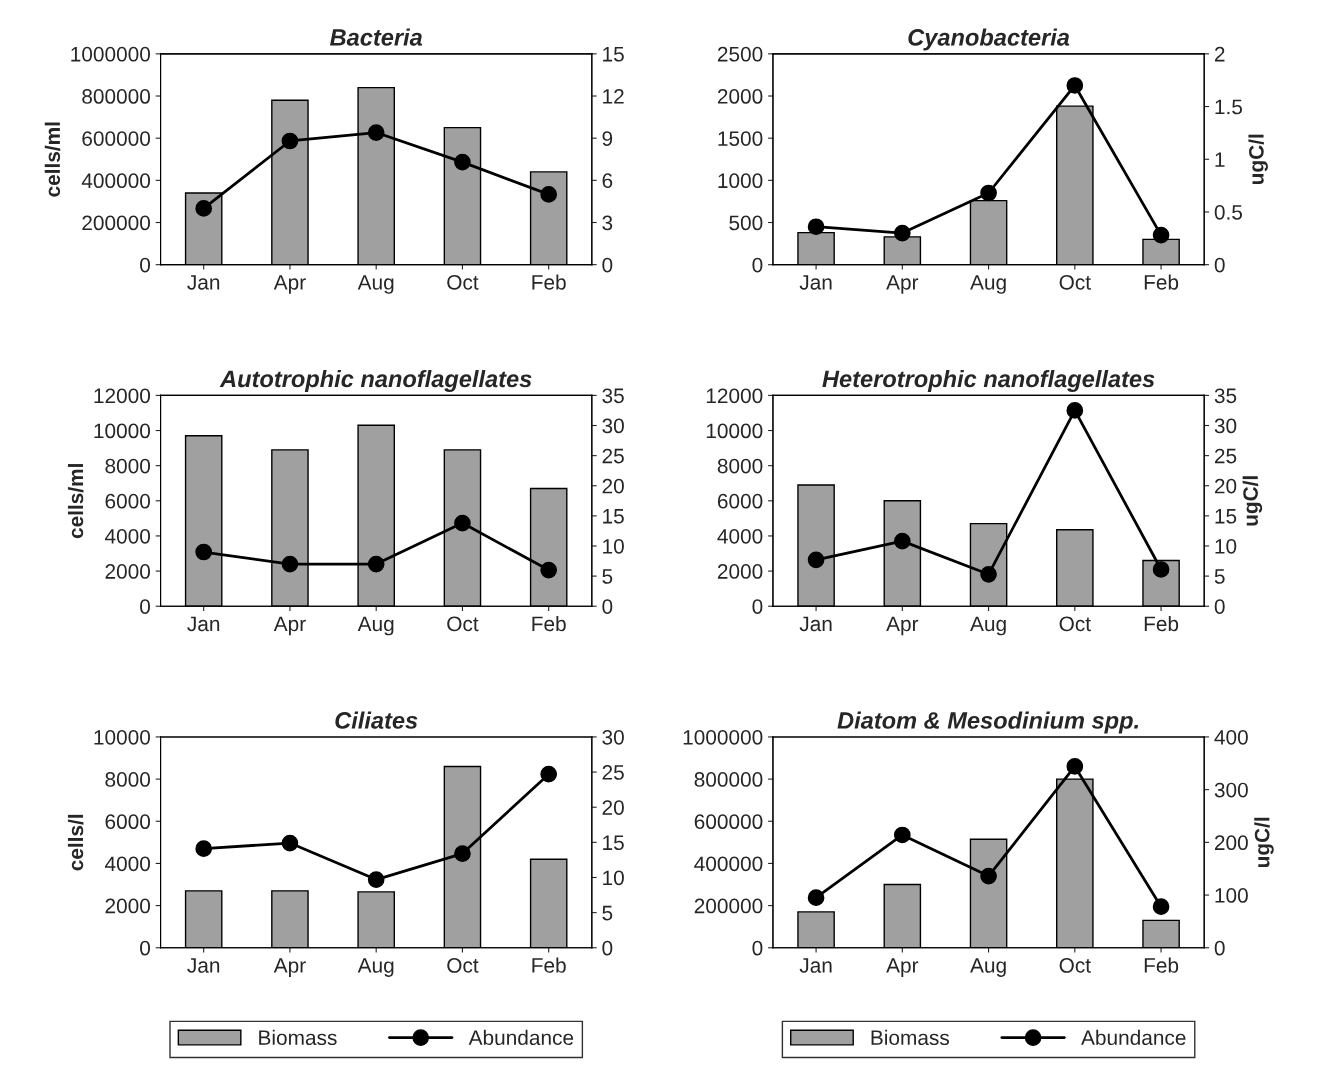  Describe the element at coordinates (52, 159) in the screenshot. I see `y-axis-title: cells/ml` at that location.